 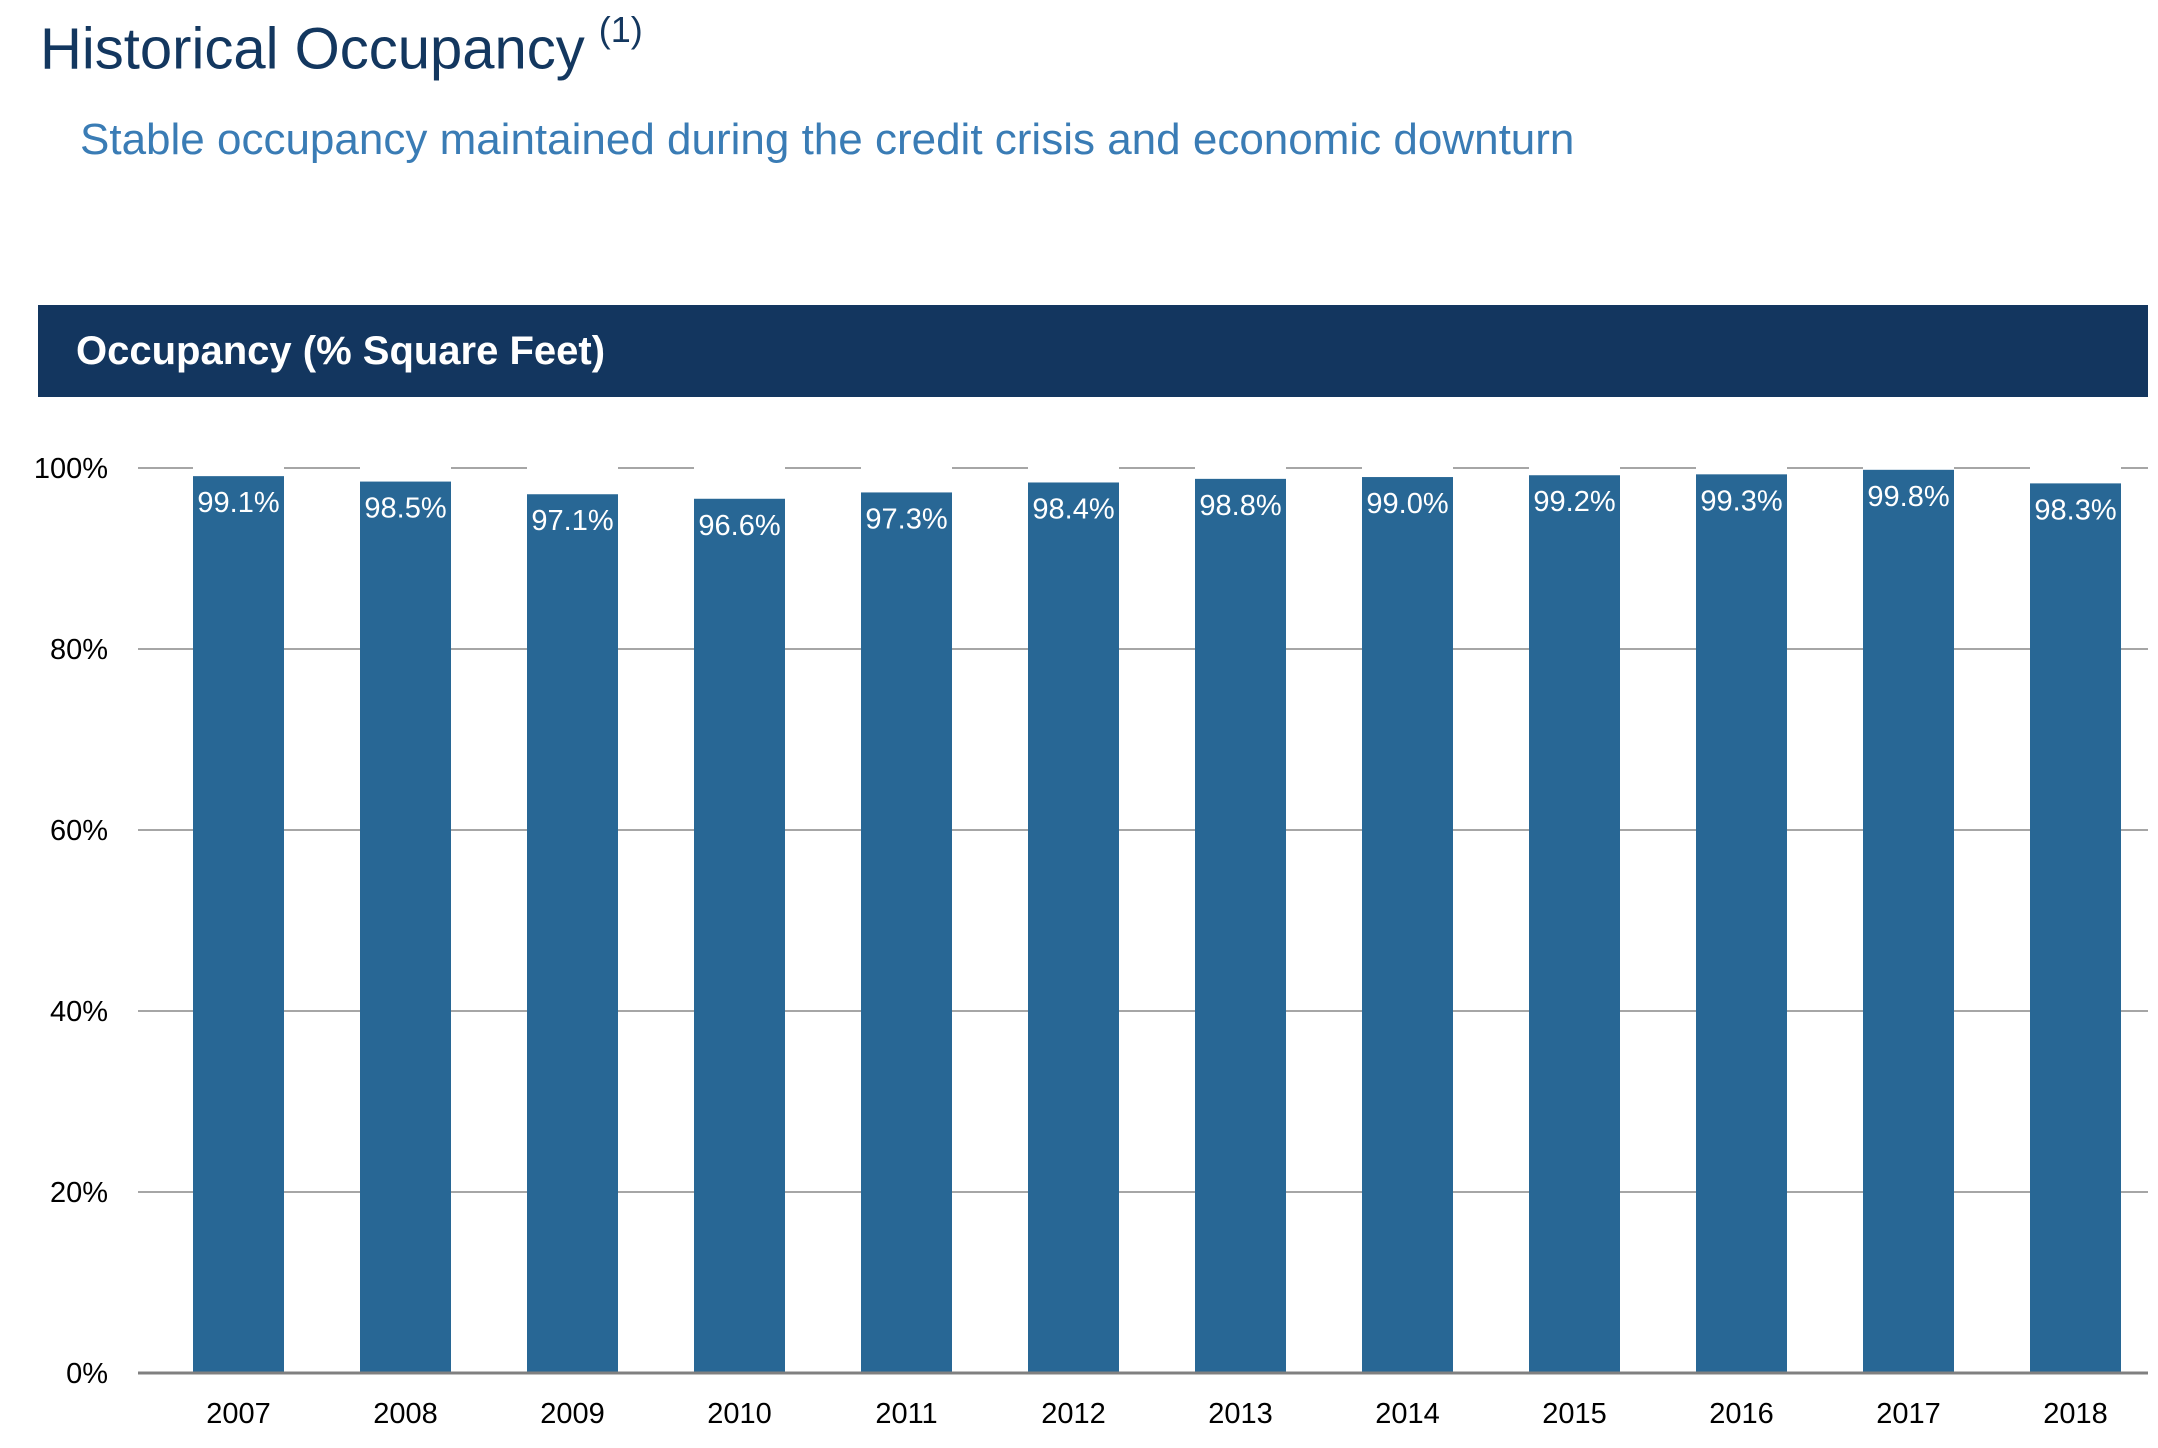 I want to click on data-label: 99.3%, so click(x=1741, y=501).